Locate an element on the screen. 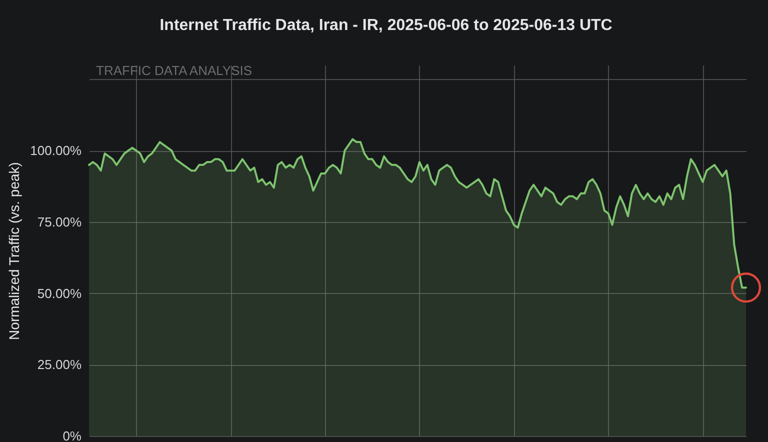 The width and height of the screenshot is (768, 442). y-tick-label: 50.00% is located at coordinates (59, 293).